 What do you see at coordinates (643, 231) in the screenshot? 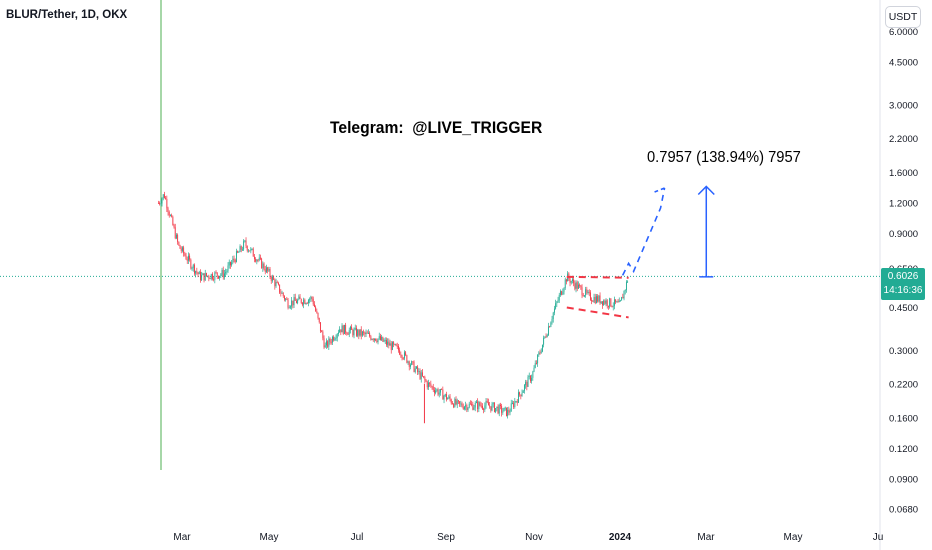
I see `projection-path` at bounding box center [643, 231].